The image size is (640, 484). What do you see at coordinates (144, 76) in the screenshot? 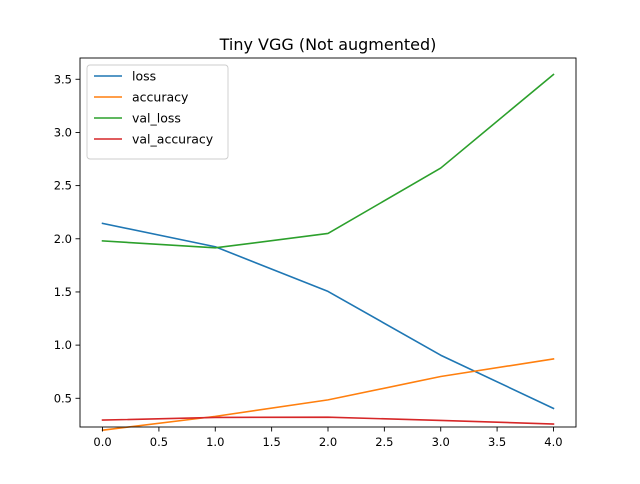
I see `legend-label: loss` at bounding box center [144, 76].